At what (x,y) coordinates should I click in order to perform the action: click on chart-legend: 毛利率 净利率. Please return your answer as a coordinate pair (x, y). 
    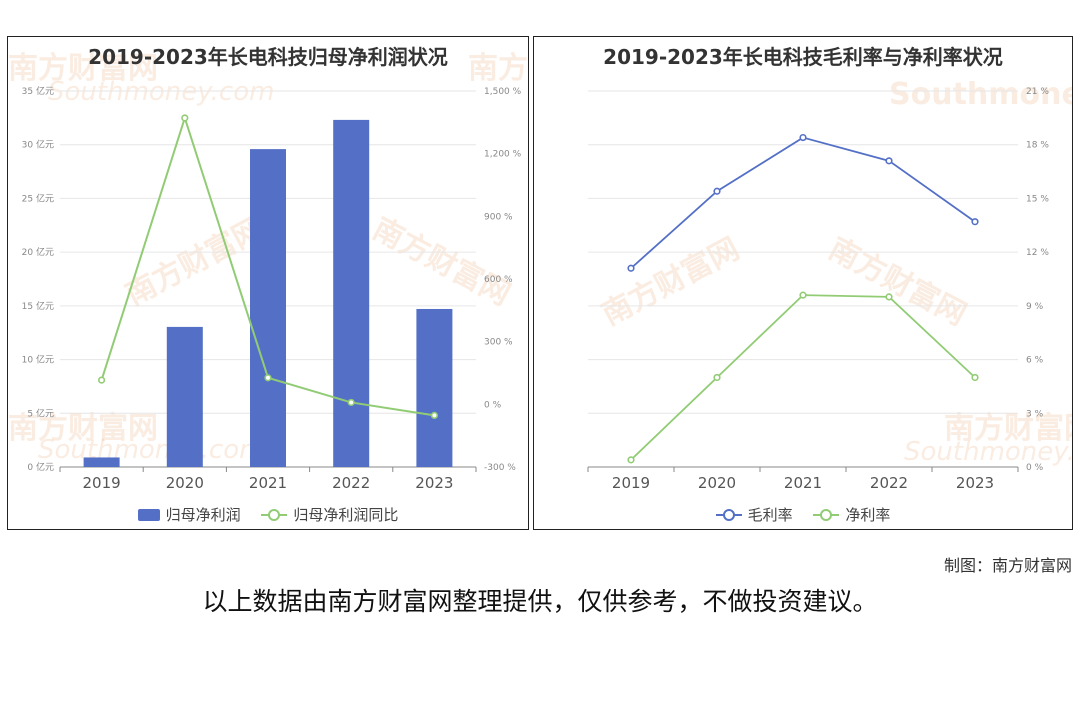
    Looking at the image, I should click on (803, 514).